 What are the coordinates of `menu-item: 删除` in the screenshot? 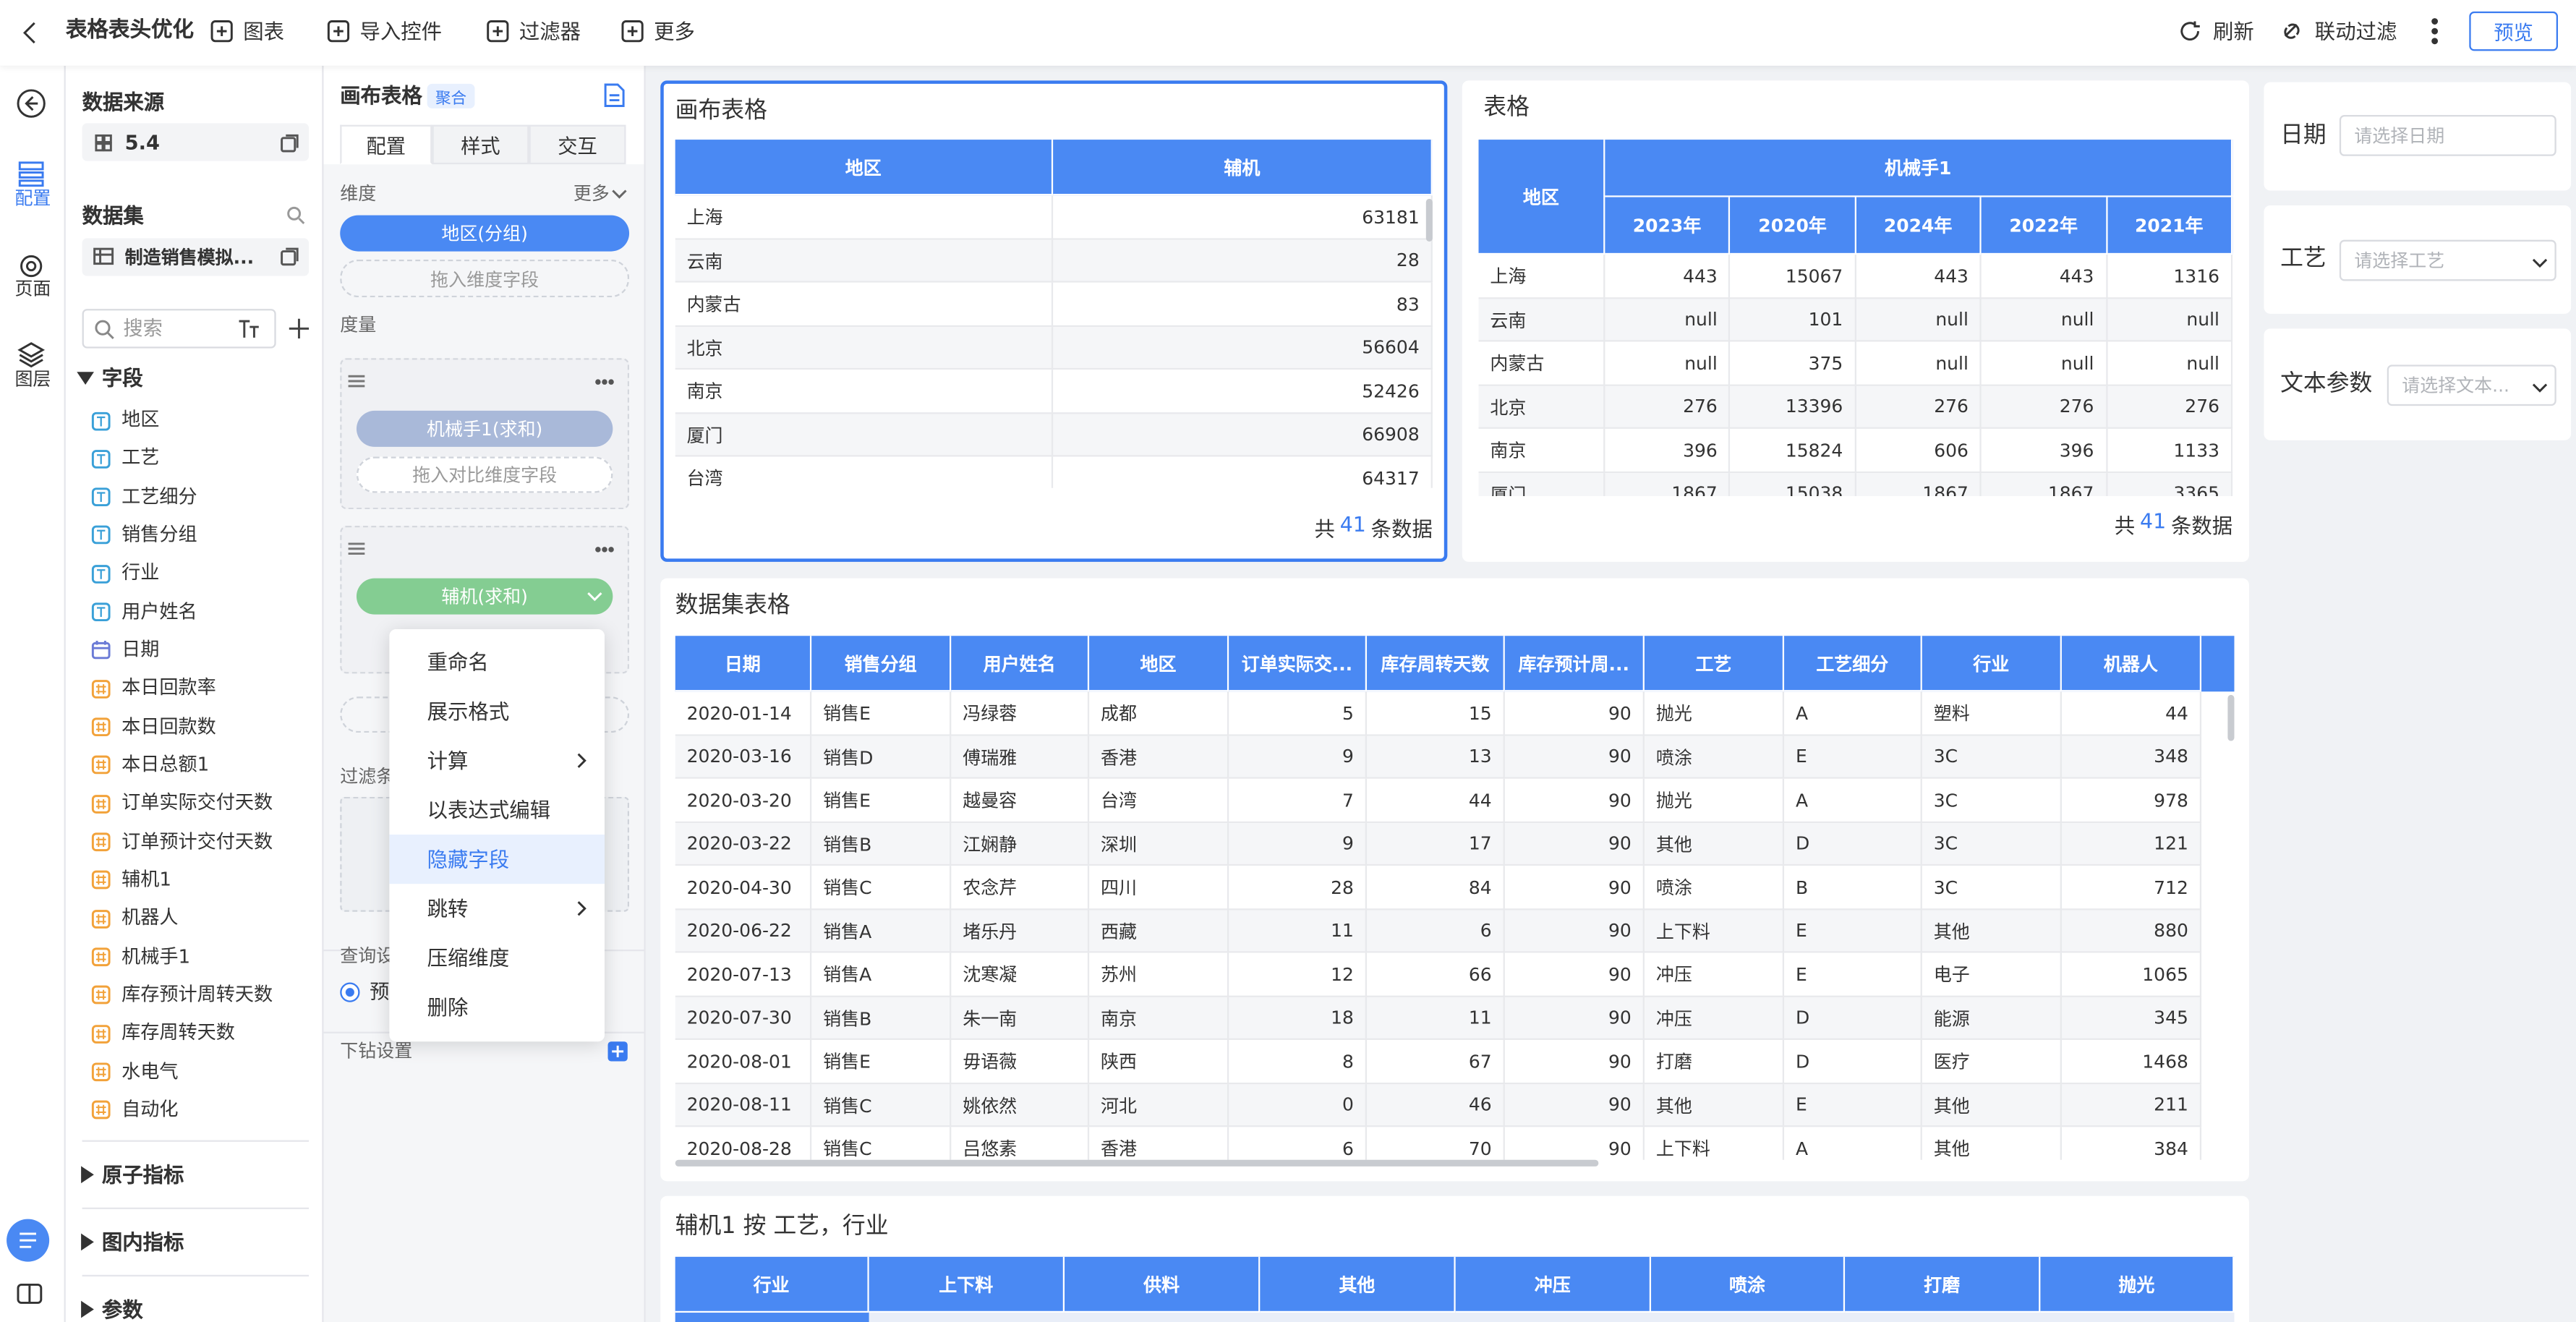 It's located at (497, 1006).